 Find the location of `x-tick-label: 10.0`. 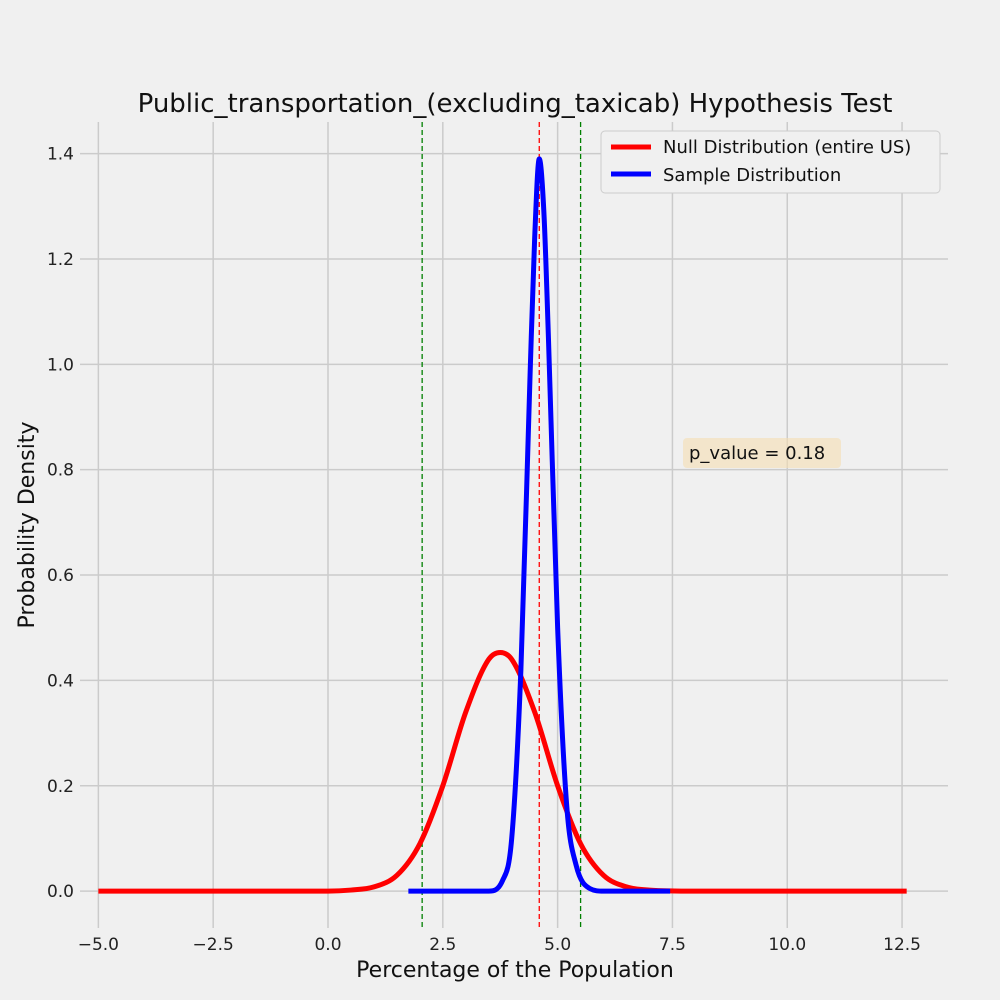

x-tick-label: 10.0 is located at coordinates (787, 945).